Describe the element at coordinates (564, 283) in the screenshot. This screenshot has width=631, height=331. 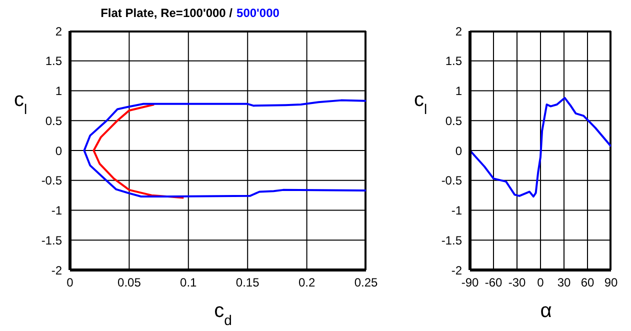
I see `x-tick-label: 30` at that location.